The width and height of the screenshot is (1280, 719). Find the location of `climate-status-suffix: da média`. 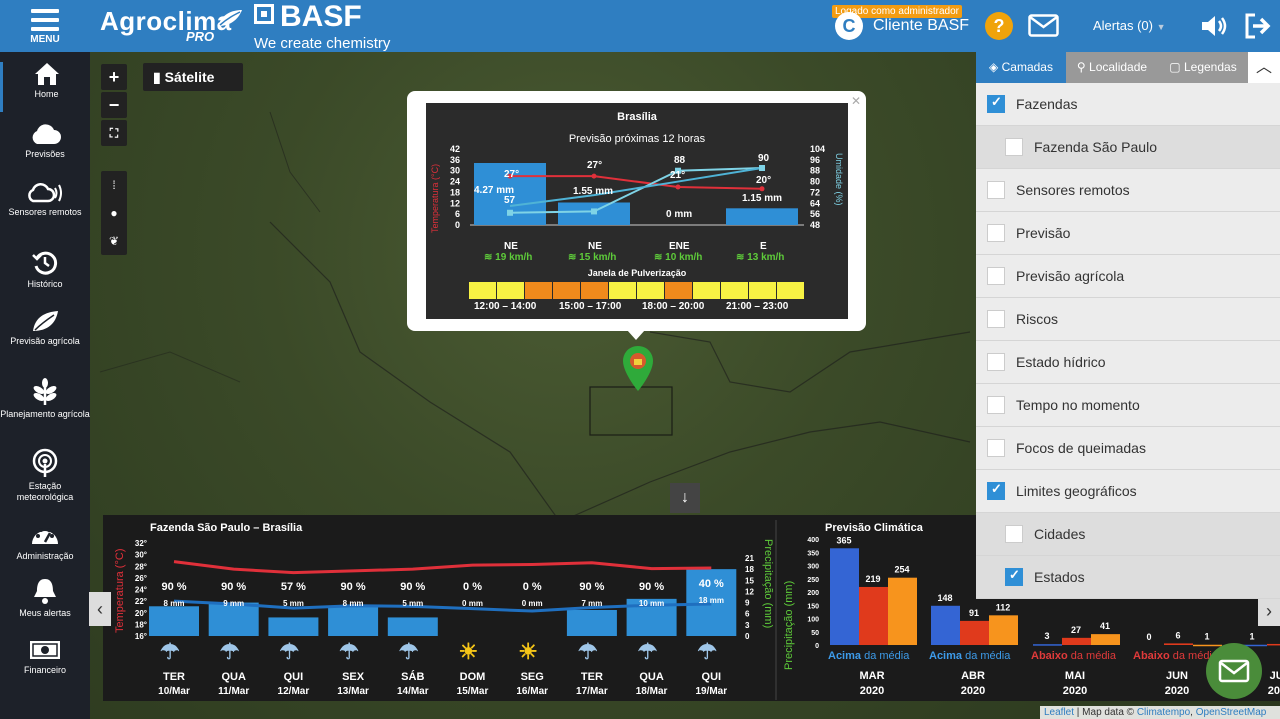

climate-status-suffix: da média is located at coordinates (1193, 656).